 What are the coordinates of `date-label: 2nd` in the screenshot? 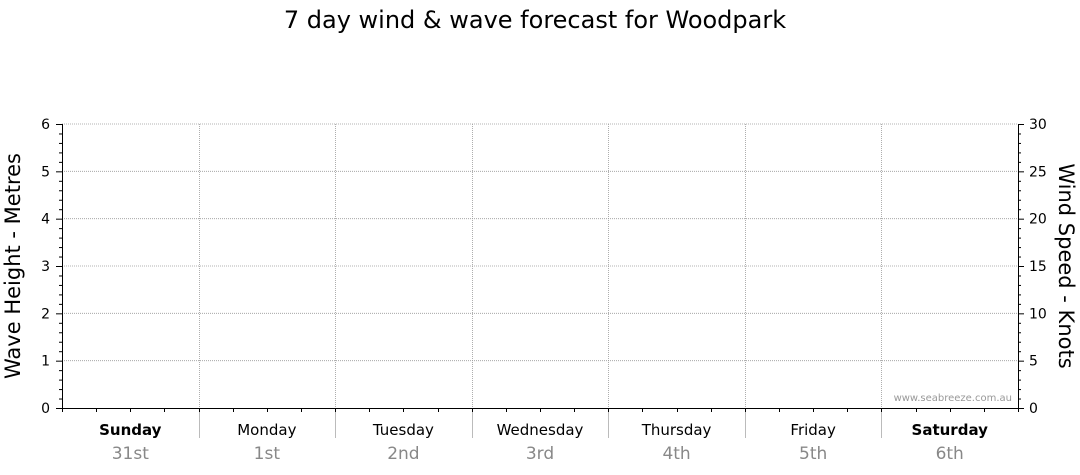 It's located at (403, 454).